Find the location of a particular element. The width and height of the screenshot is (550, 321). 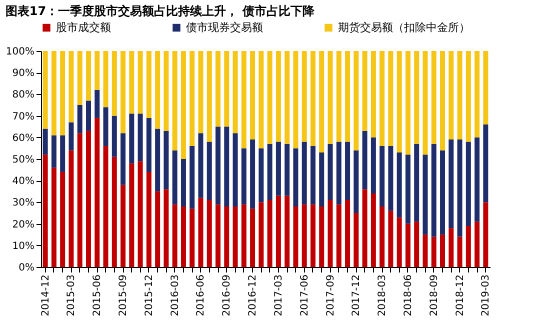

x-tick-label: 2018-06 is located at coordinates (408, 295).